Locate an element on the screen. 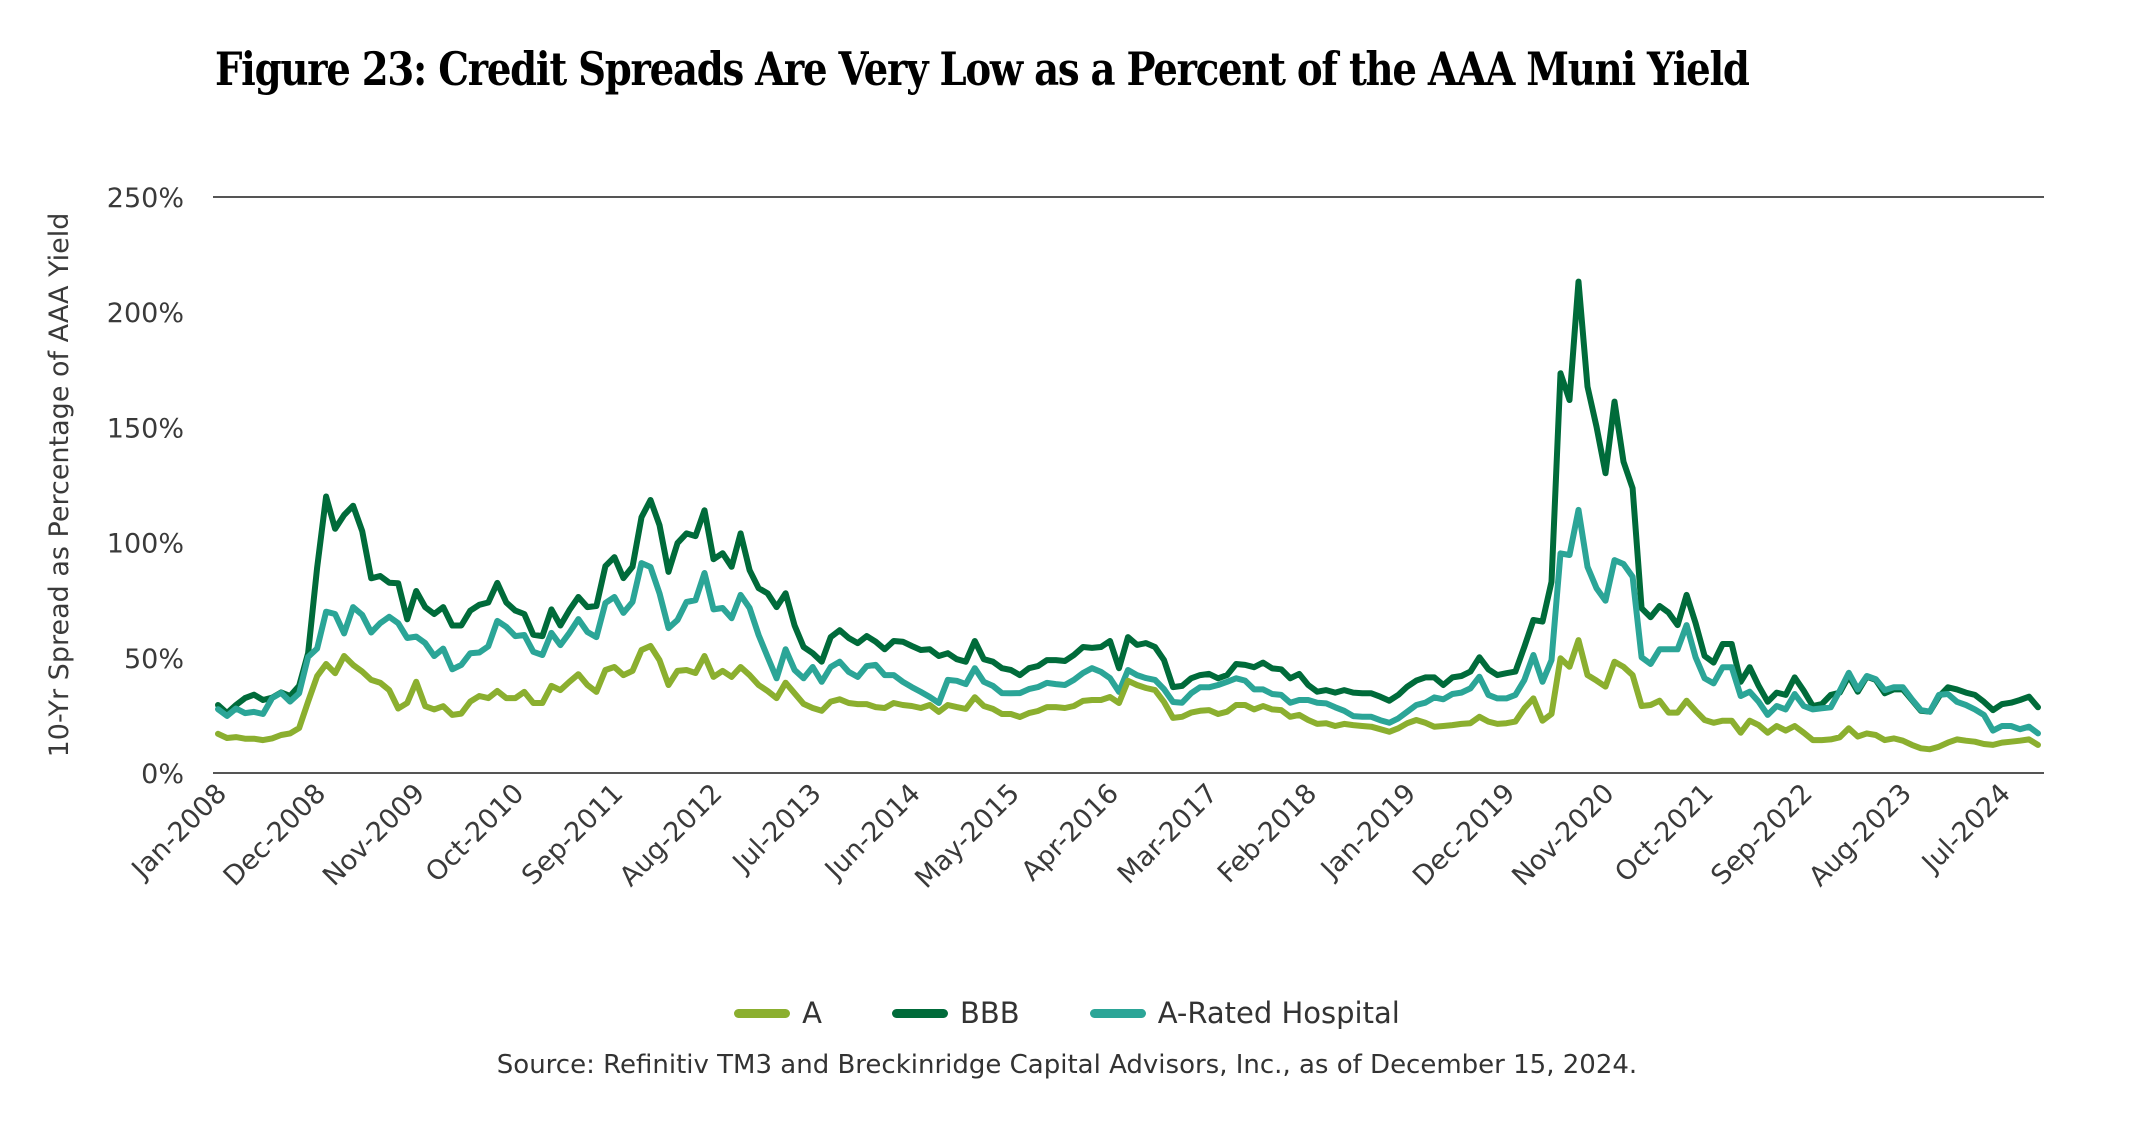 Image resolution: width=2134 pixels, height=1125 pixels. x-tick-label: Jul-2024 is located at coordinates (1966, 829).